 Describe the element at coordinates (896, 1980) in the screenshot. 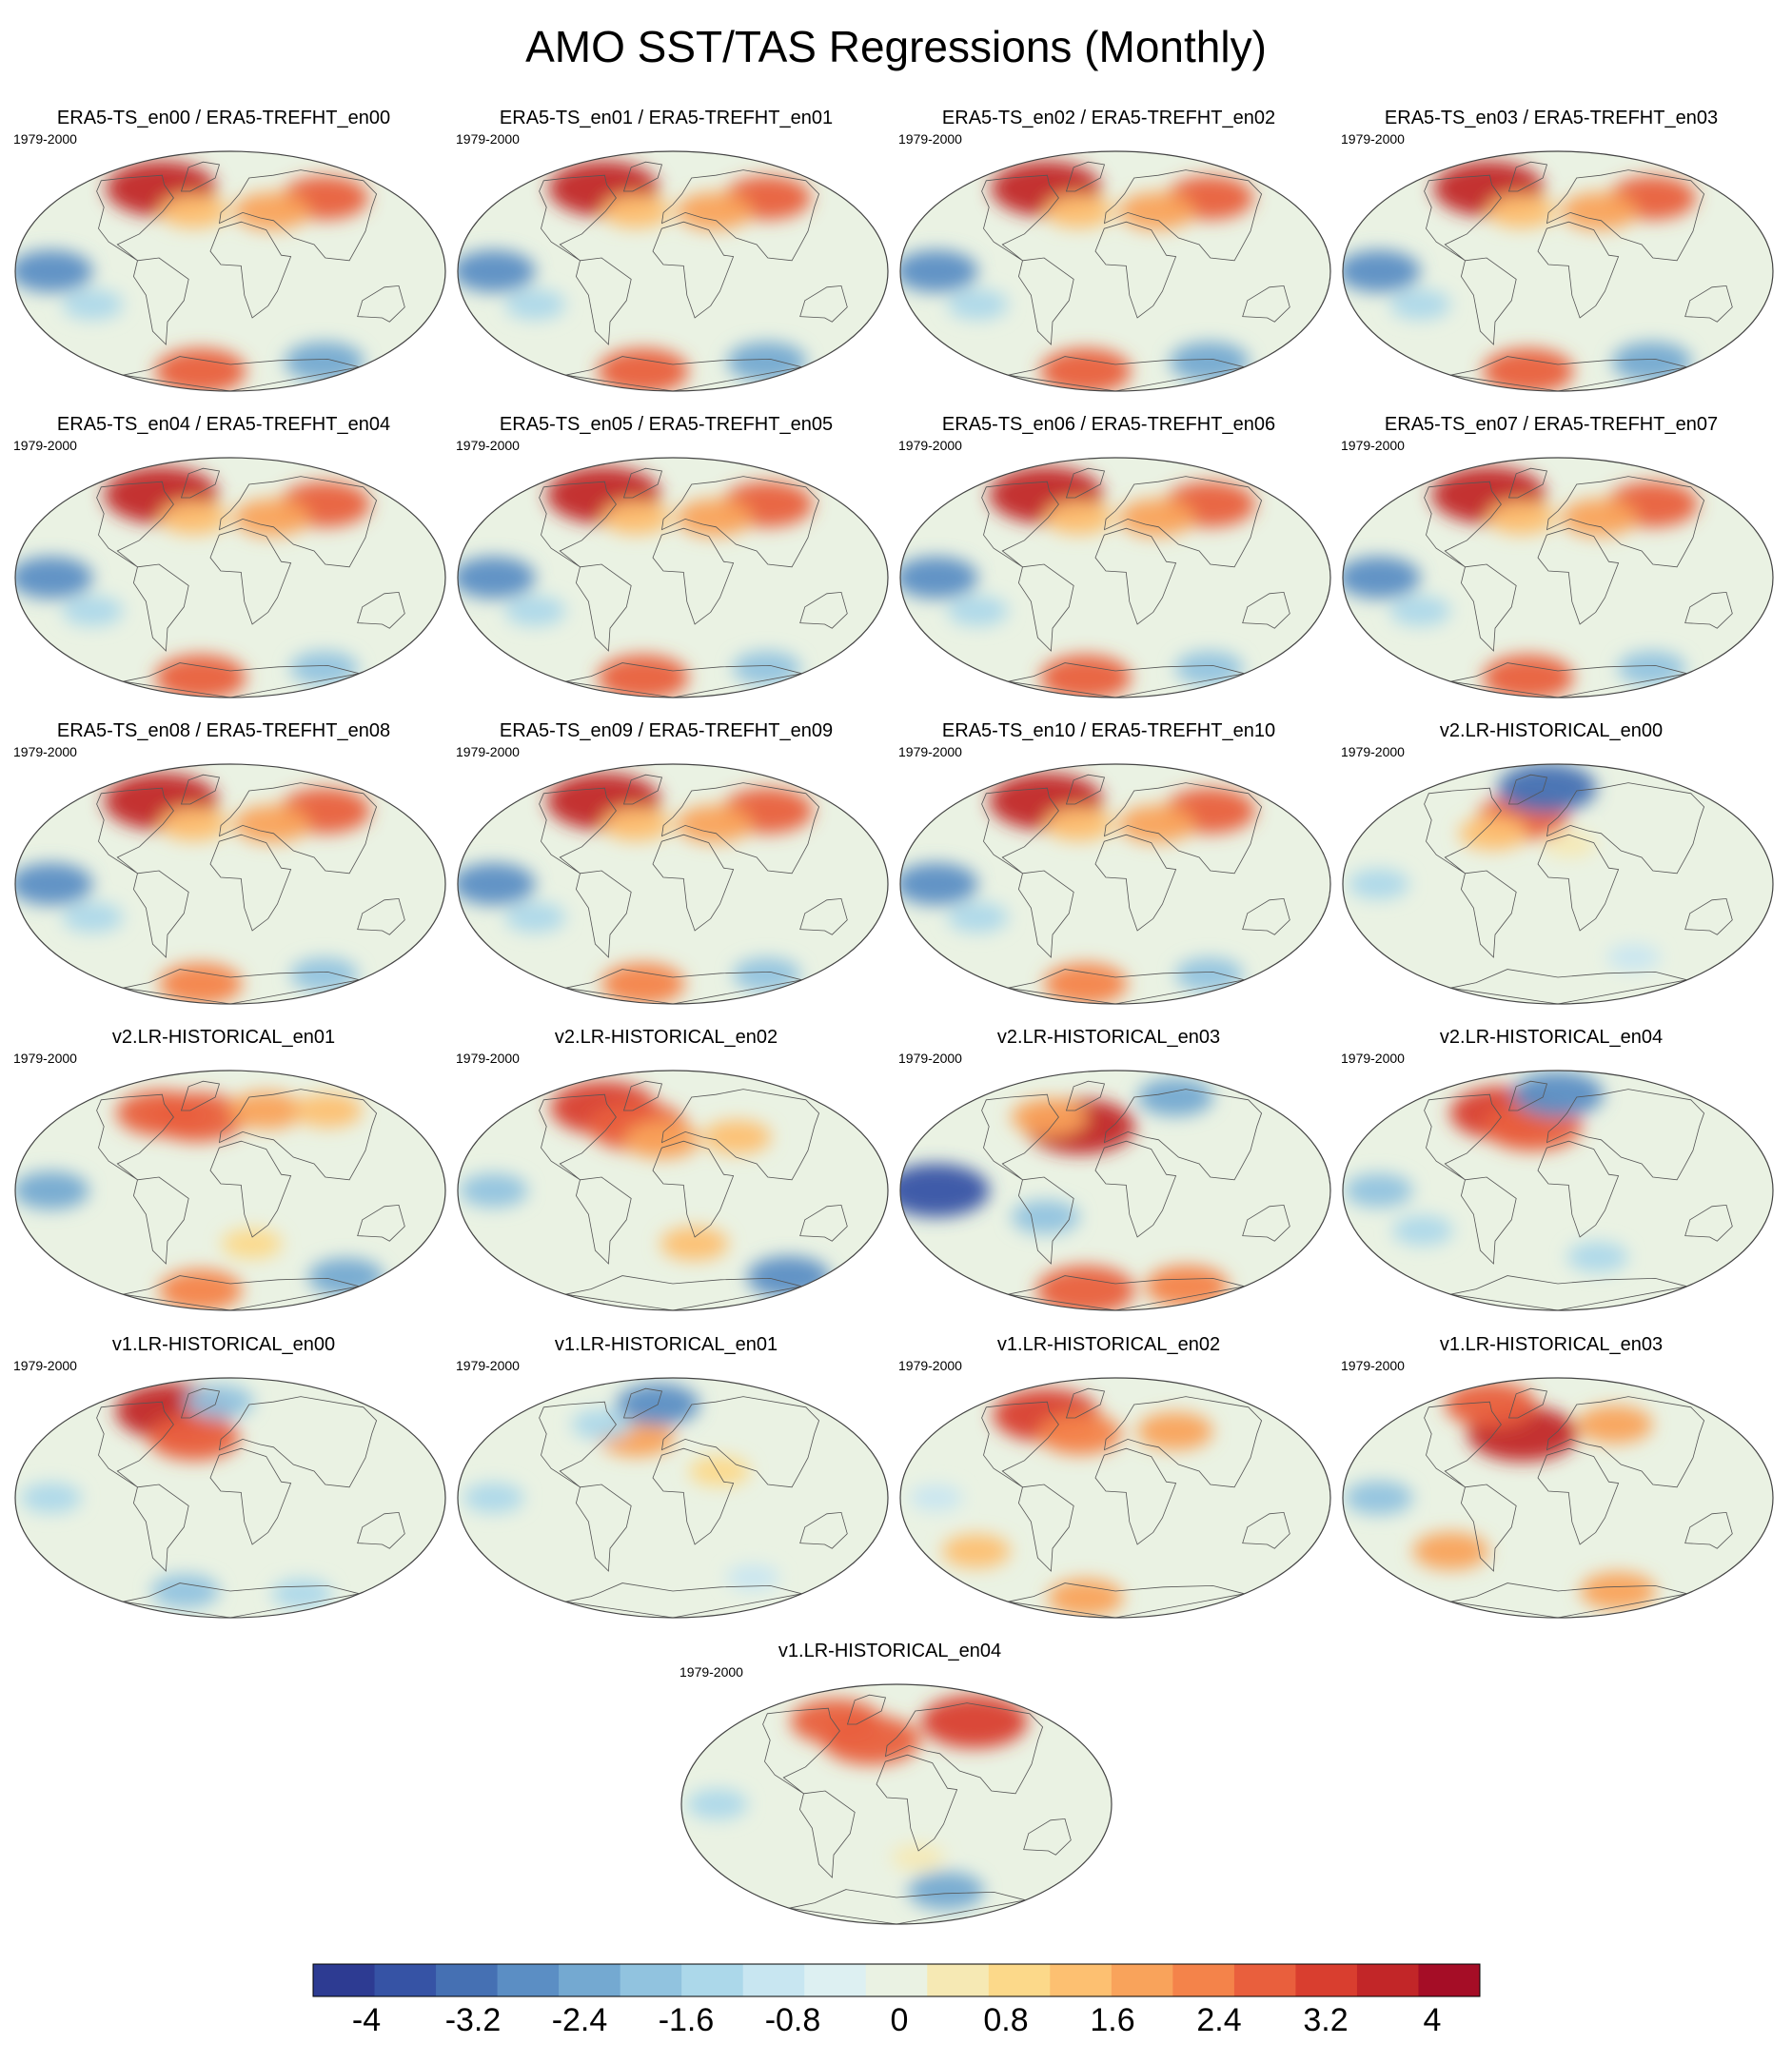

I see `colorbar-frame` at that location.